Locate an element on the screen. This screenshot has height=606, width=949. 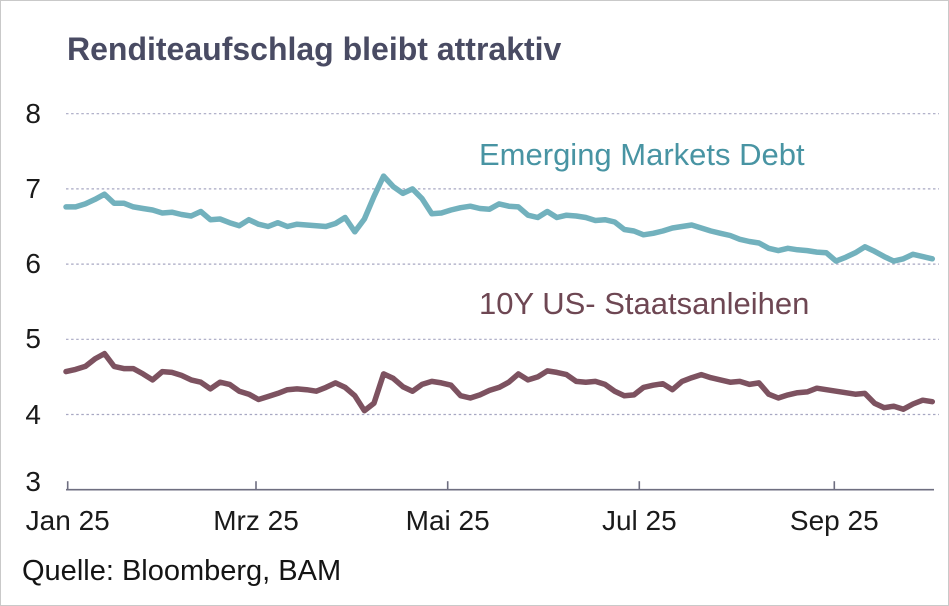
source-note: Quelle: Bloomberg, BAM is located at coordinates (182, 571).